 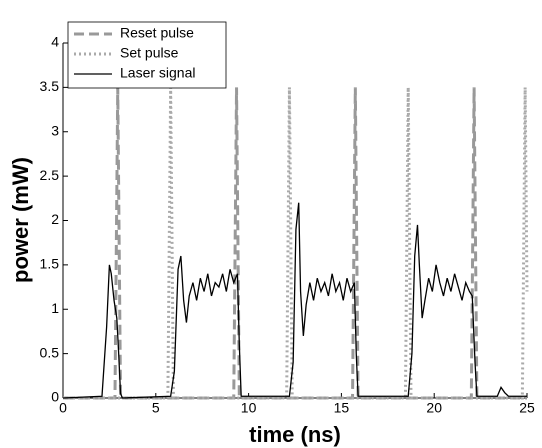 I want to click on x-tick-label: 20, so click(x=434, y=408).